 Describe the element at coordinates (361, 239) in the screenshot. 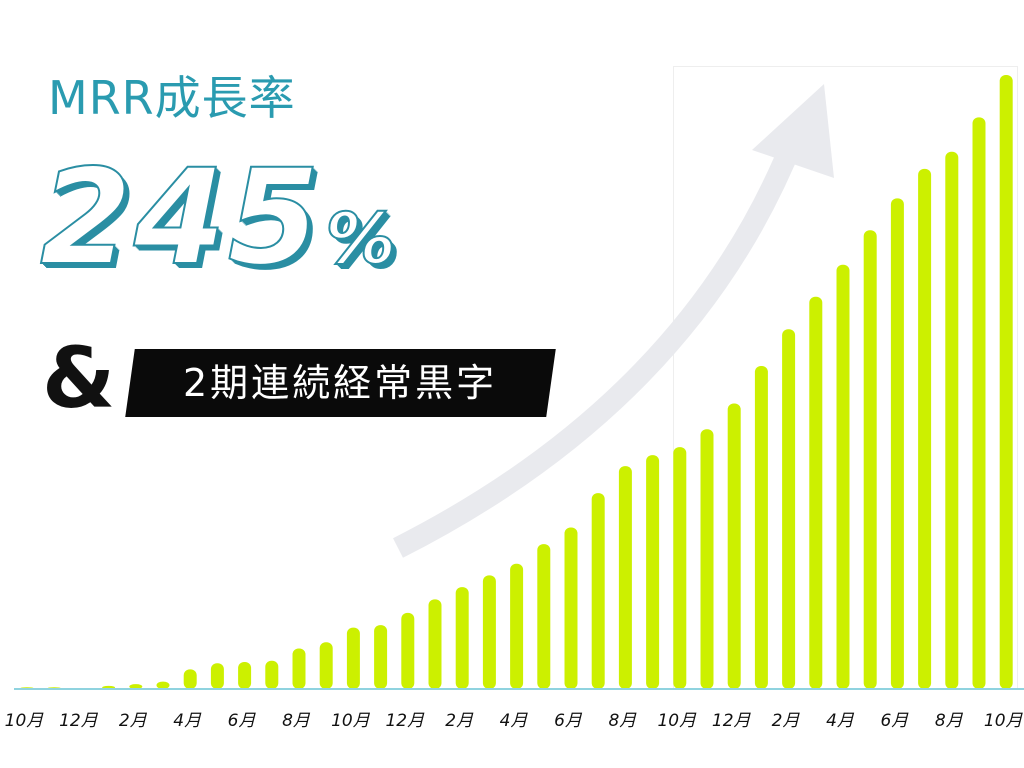

I see `growth-rate-unit: %` at that location.